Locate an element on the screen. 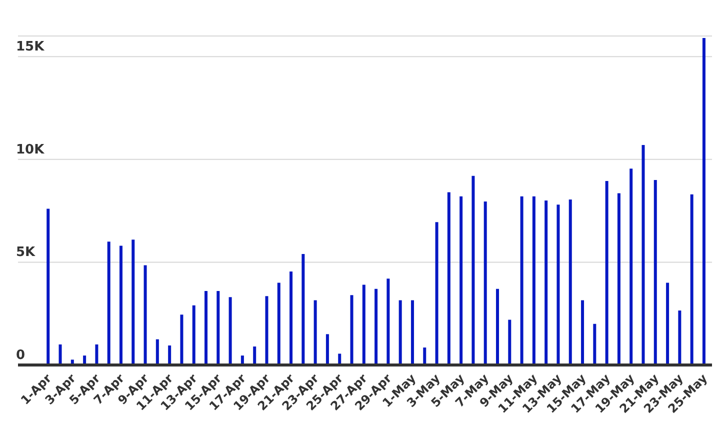  y-tick-label: 0 is located at coordinates (21, 355).